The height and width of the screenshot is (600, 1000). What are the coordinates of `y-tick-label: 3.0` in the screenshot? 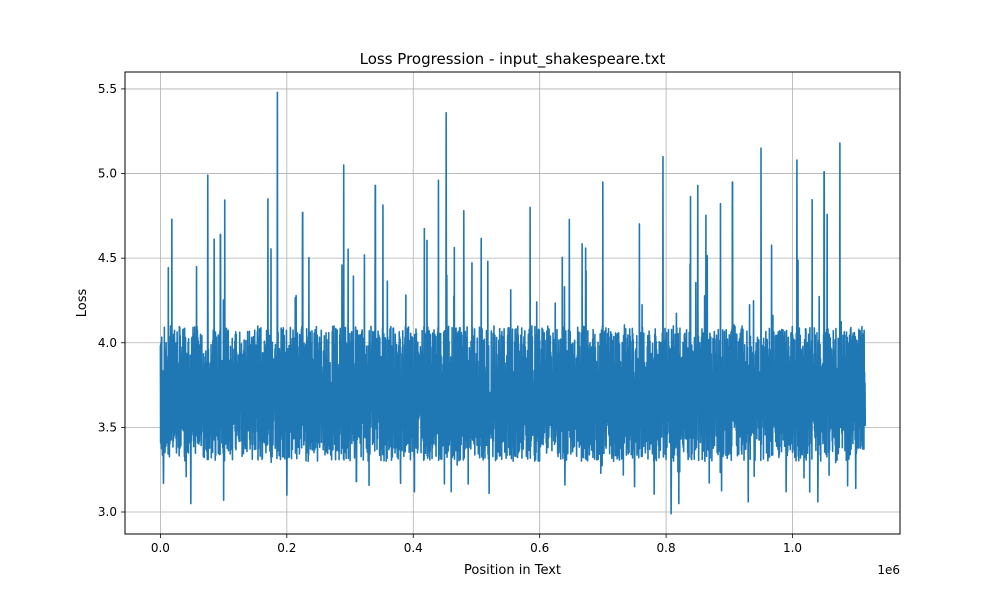 It's located at (107, 512).